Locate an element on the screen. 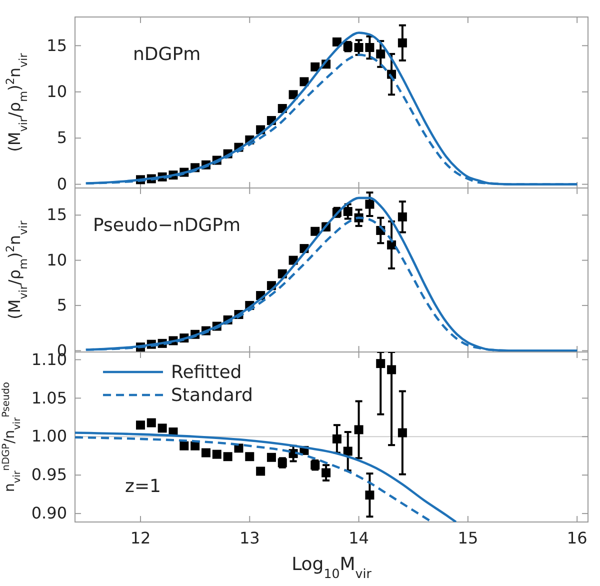 Image resolution: width=600 pixels, height=586 pixels. x-tick-label: 12 is located at coordinates (140, 538).